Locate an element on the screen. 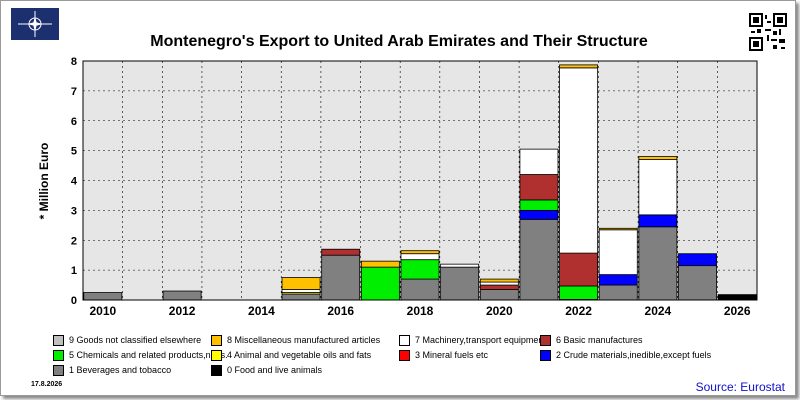 The width and height of the screenshot is (800, 400). x-tick-label: 2012 is located at coordinates (182, 311).